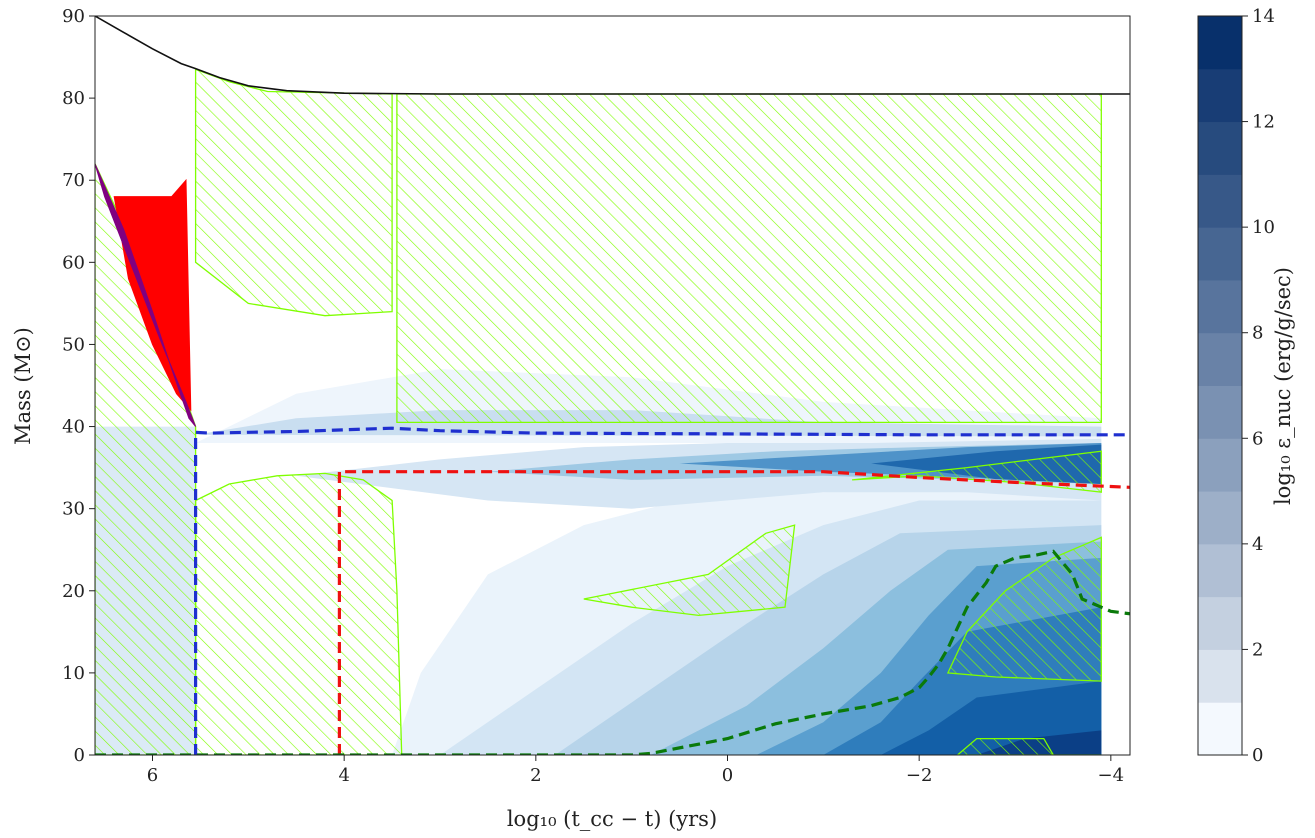 This screenshot has width=1315, height=838. Describe the element at coordinates (1257, 438) in the screenshot. I see `colorbar-tick-label: 6` at that location.